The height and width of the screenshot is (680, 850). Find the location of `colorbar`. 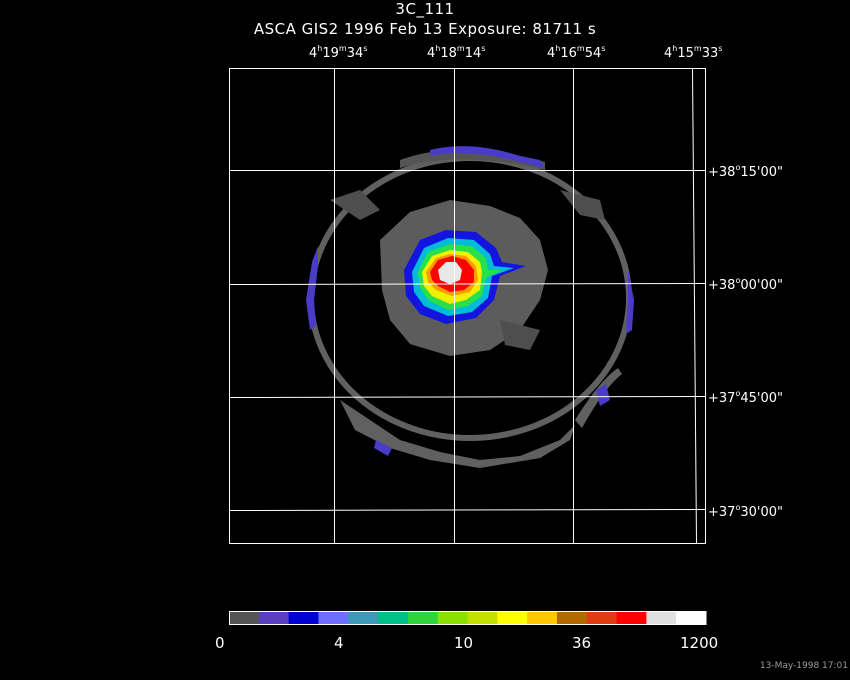

colorbar is located at coordinates (468, 618).